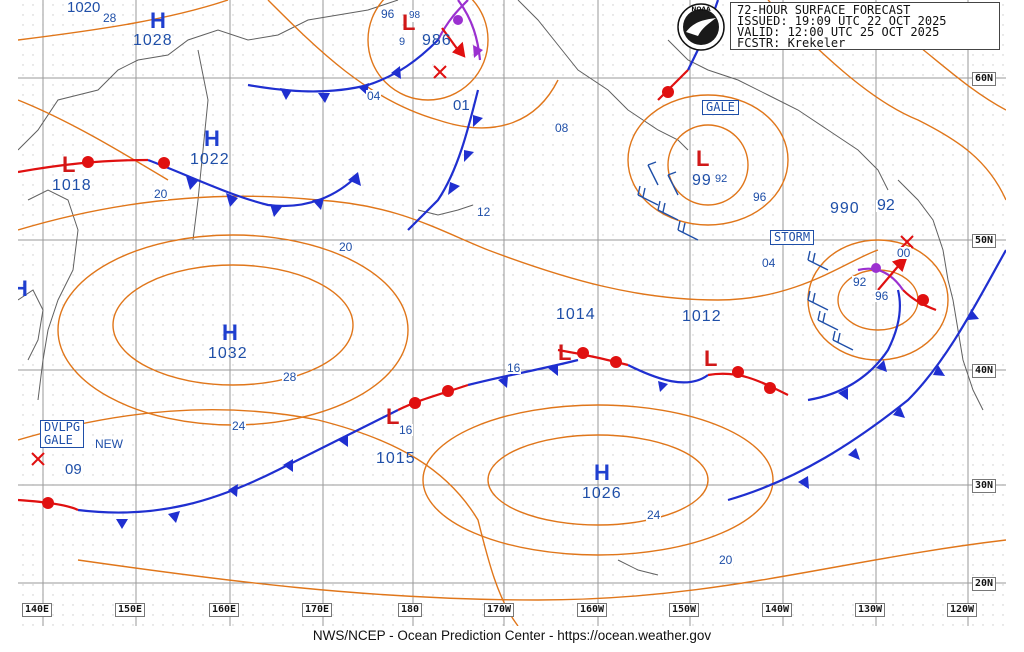 This screenshot has width=1024, height=652. What do you see at coordinates (396, 458) in the screenshot?
I see `low-pressure-value: 1015` at bounding box center [396, 458].